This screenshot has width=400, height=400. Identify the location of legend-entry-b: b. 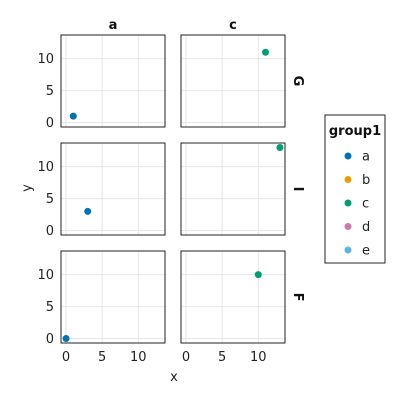
(357, 180).